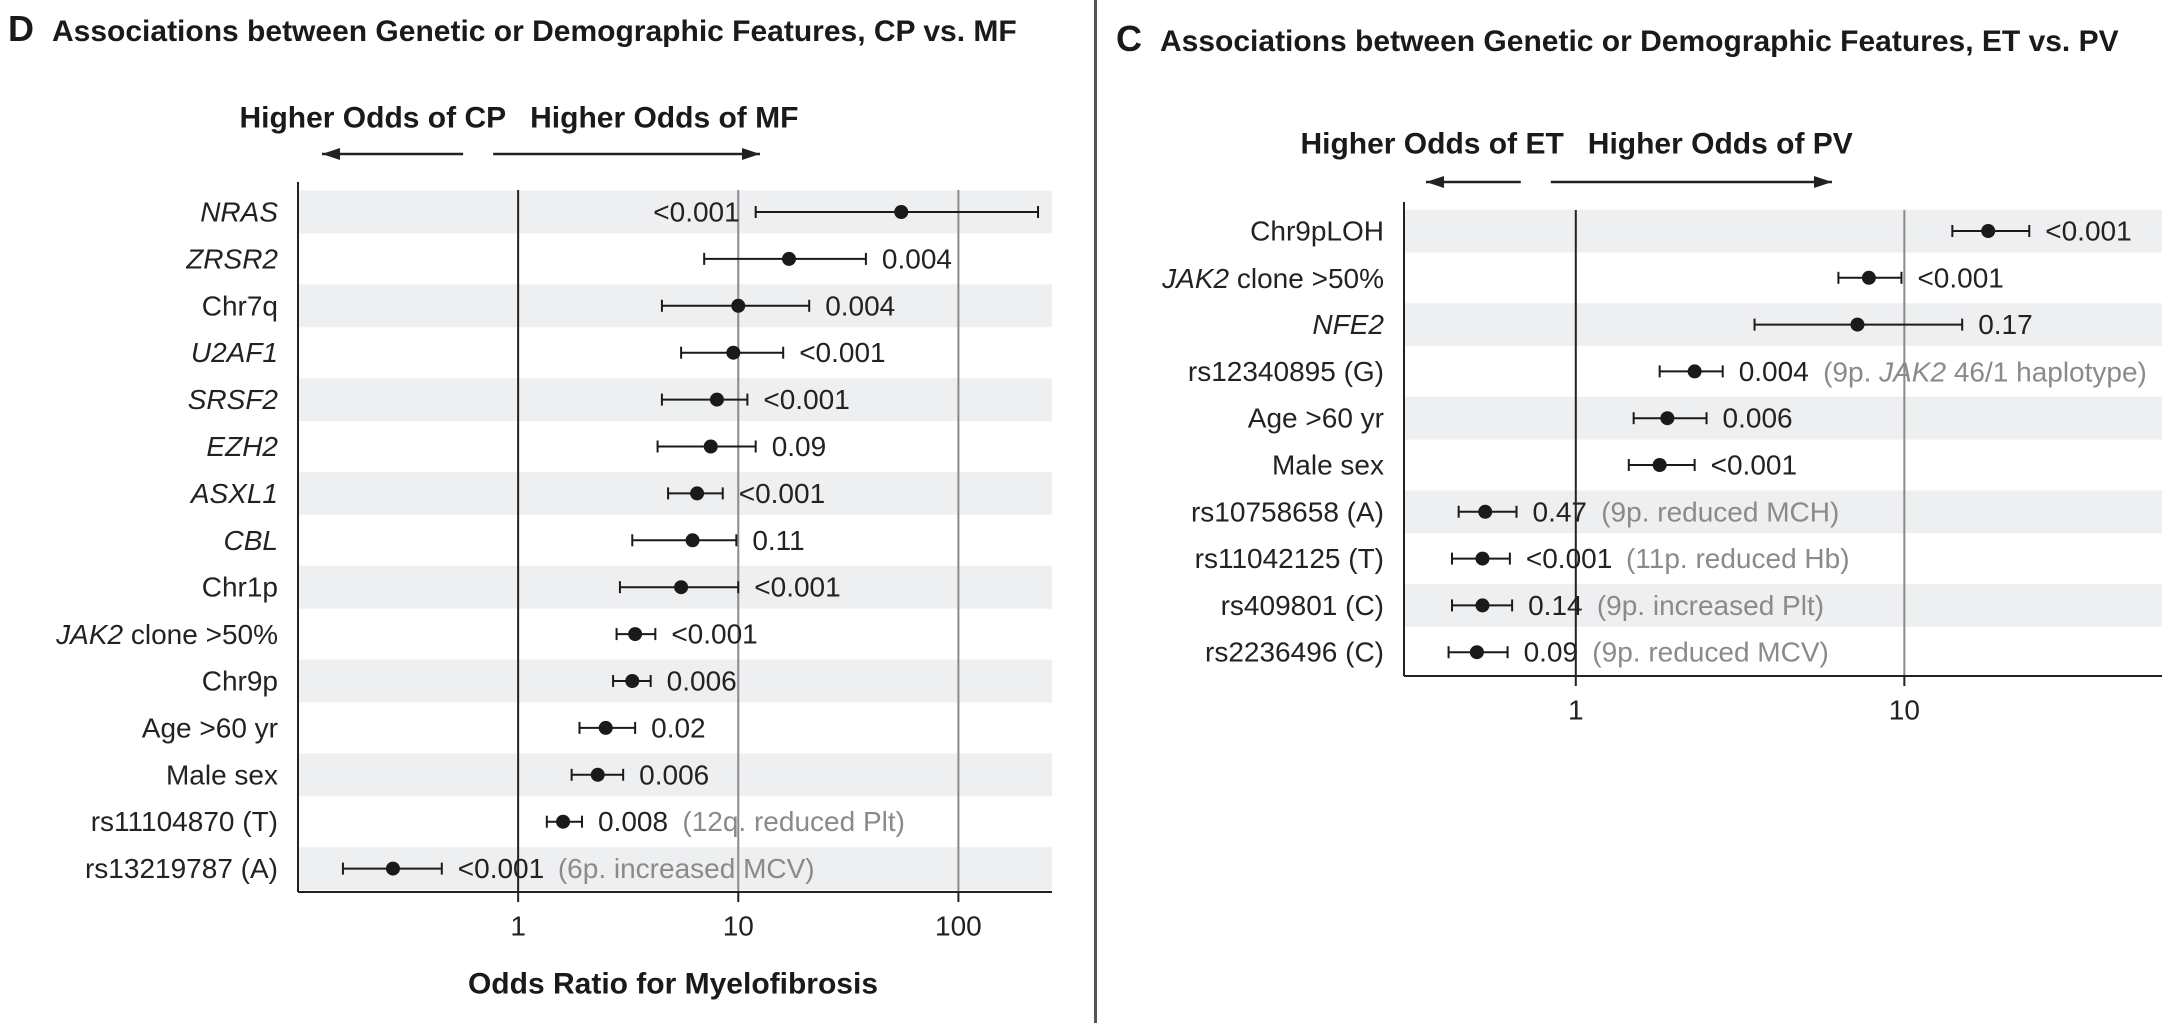 The width and height of the screenshot is (2172, 1023). I want to click on p-value: 0.17, so click(2005, 324).